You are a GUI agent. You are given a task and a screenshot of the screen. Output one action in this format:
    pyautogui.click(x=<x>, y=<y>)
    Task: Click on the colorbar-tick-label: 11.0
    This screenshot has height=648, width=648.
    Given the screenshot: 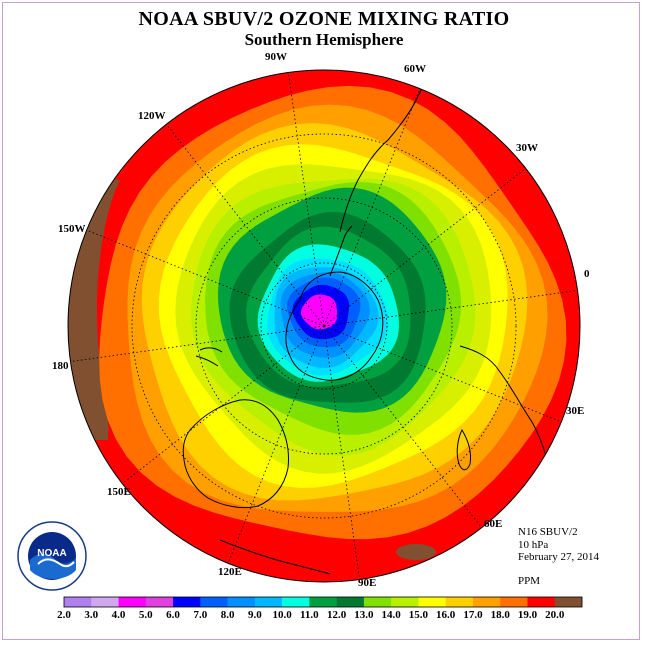 What is the action you would take?
    pyautogui.click(x=309, y=615)
    